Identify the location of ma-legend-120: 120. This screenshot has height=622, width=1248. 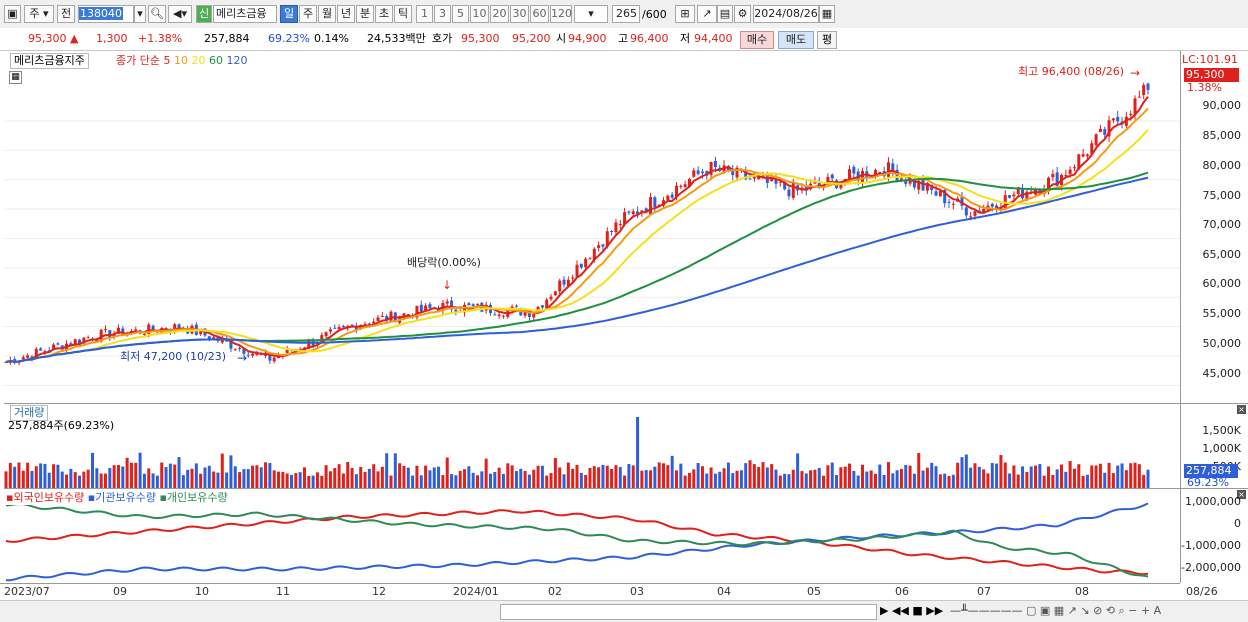
(237, 60).